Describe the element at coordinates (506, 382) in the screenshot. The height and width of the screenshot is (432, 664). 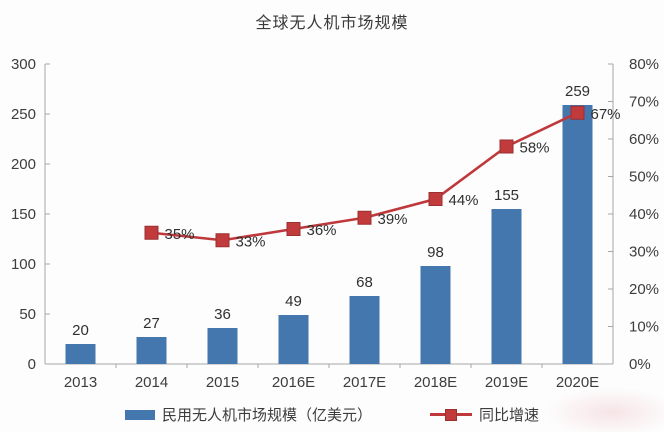
I see `x-category-label: 2019E` at that location.